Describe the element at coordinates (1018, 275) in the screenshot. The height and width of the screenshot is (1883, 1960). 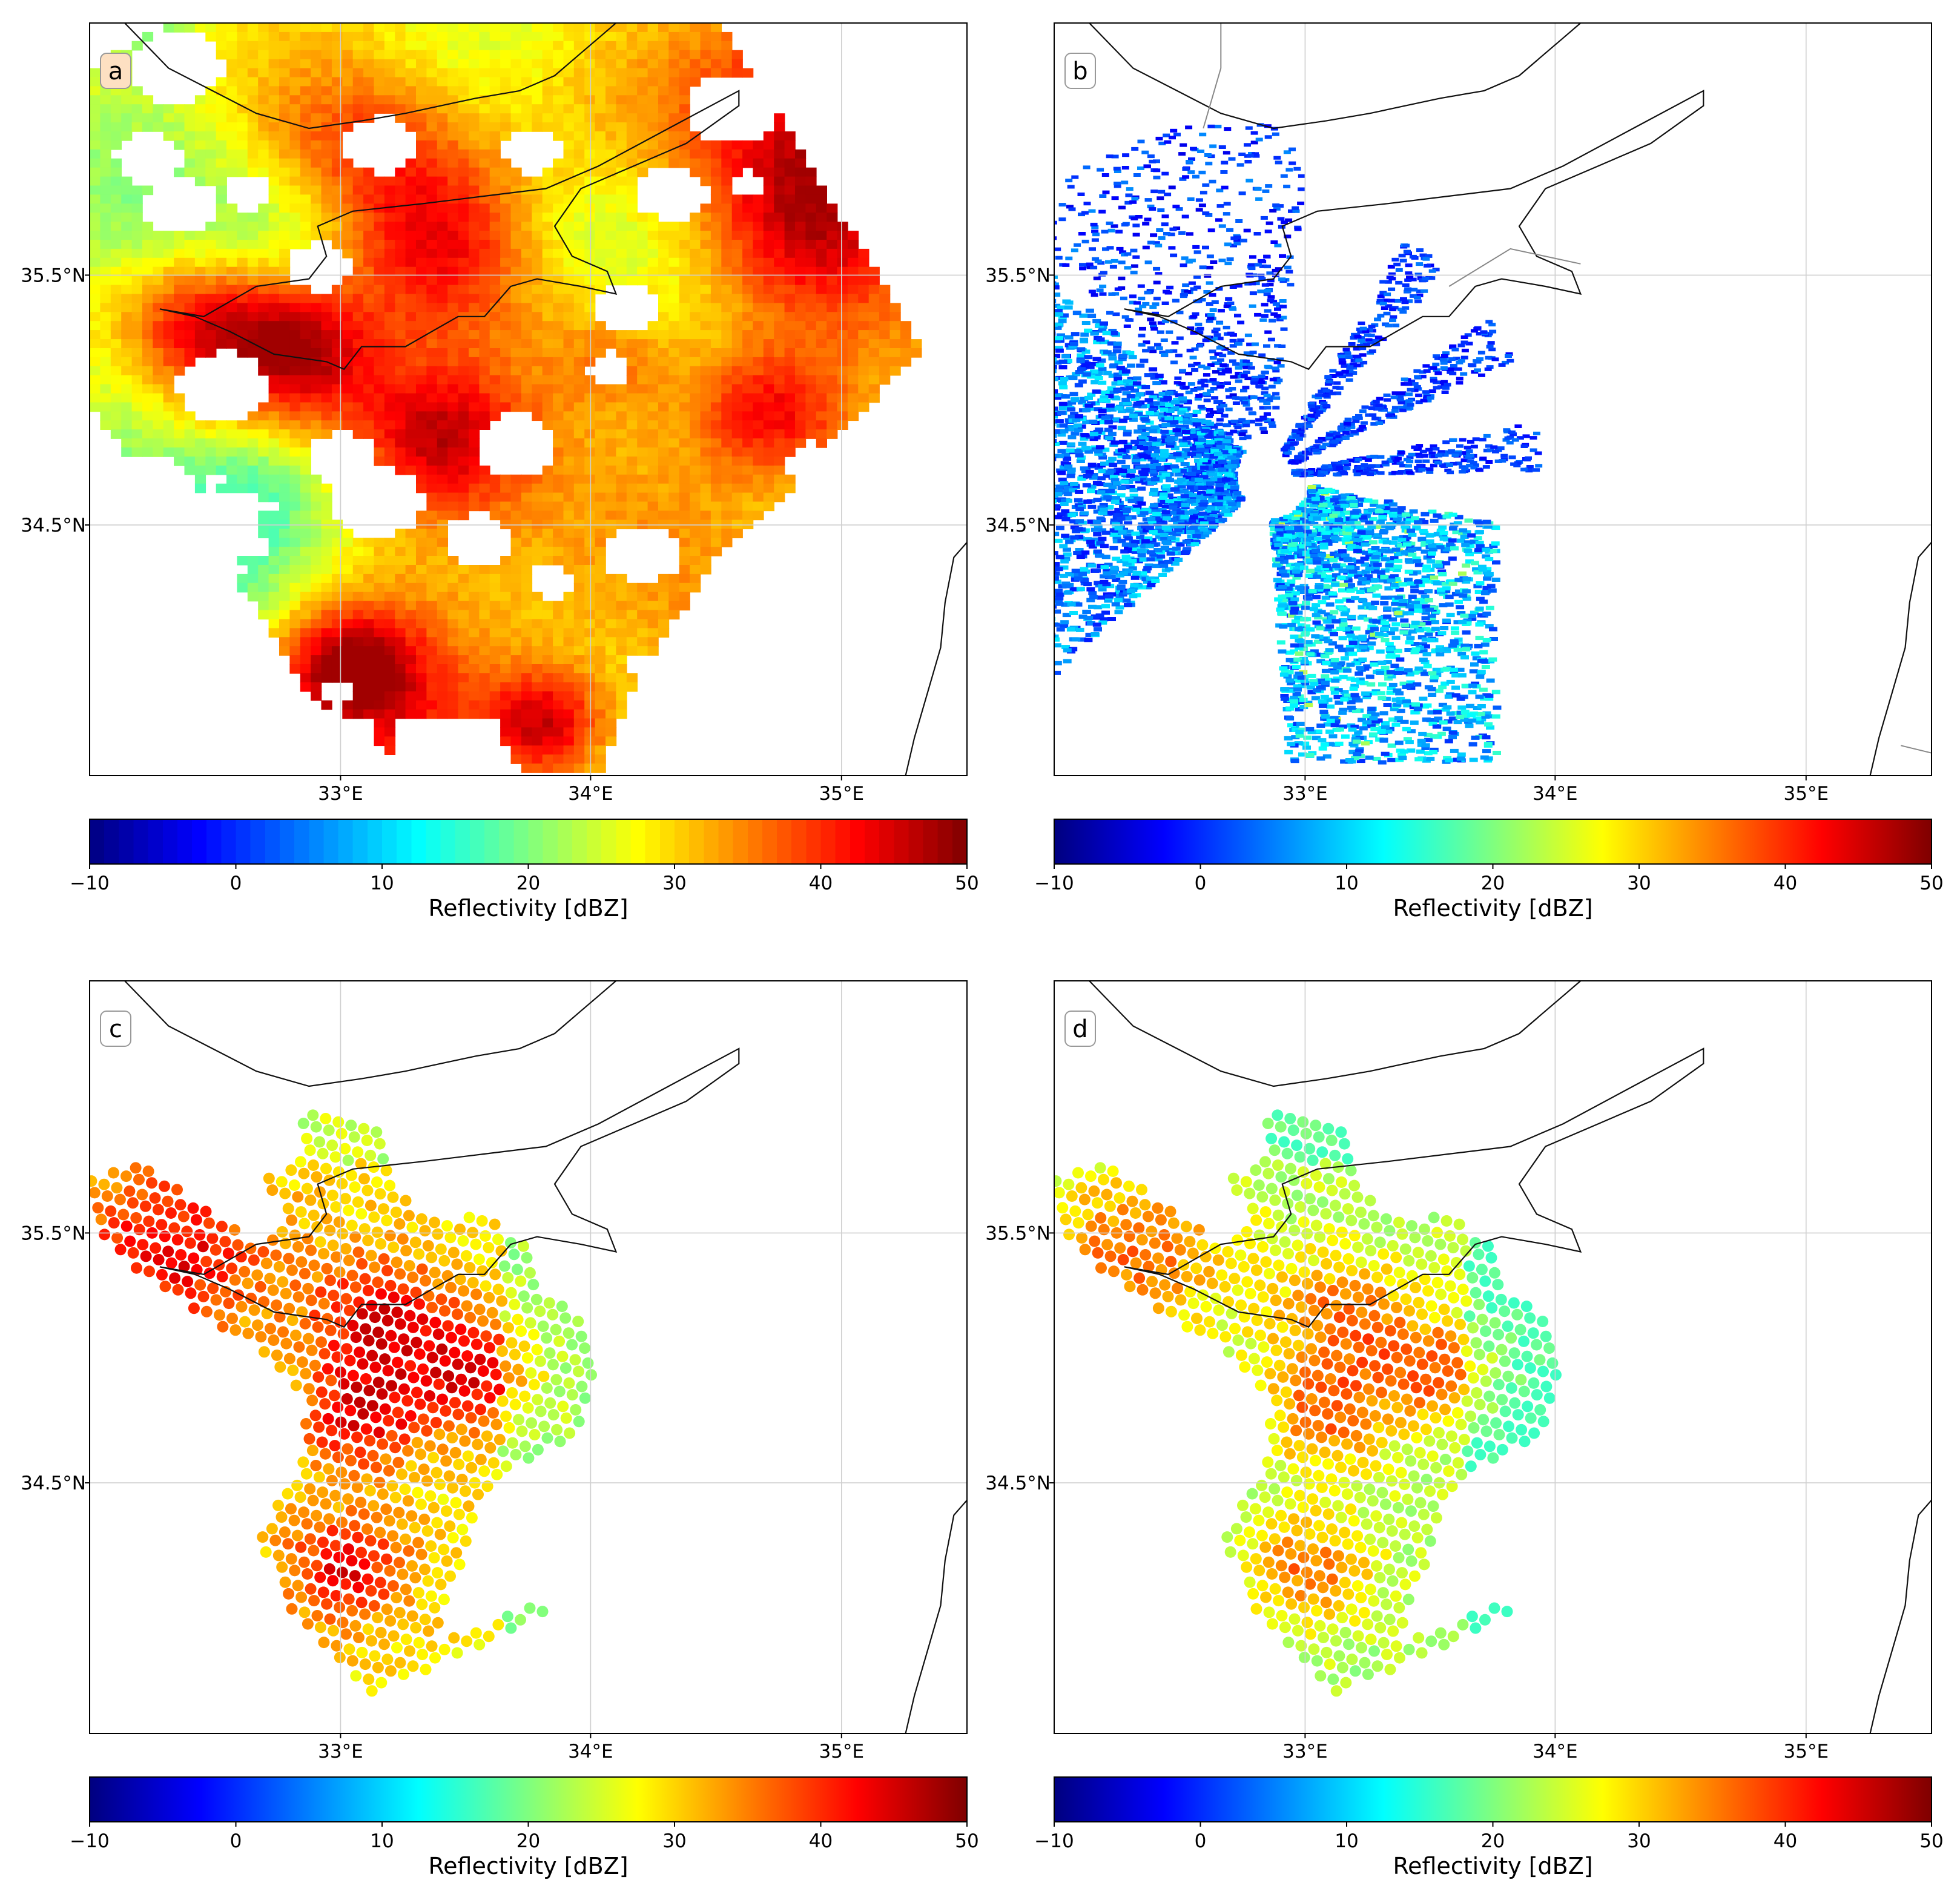
I see `y-tick-label-b-0: 35.5°N` at that location.